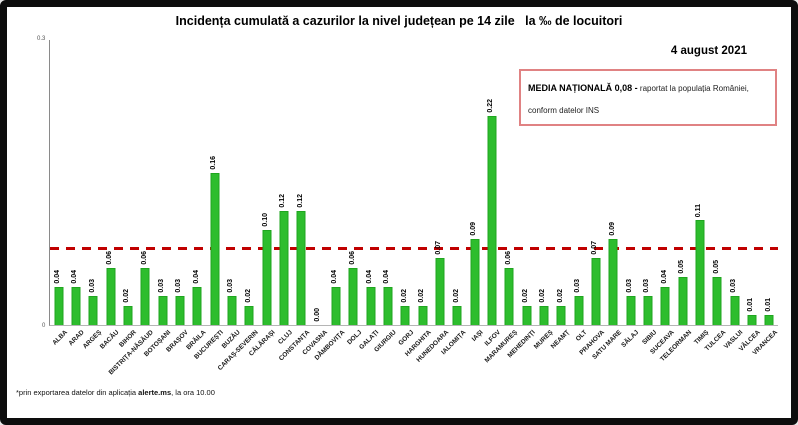  I want to click on bar-group: 0.02 MUREȘ, so click(543, 195).